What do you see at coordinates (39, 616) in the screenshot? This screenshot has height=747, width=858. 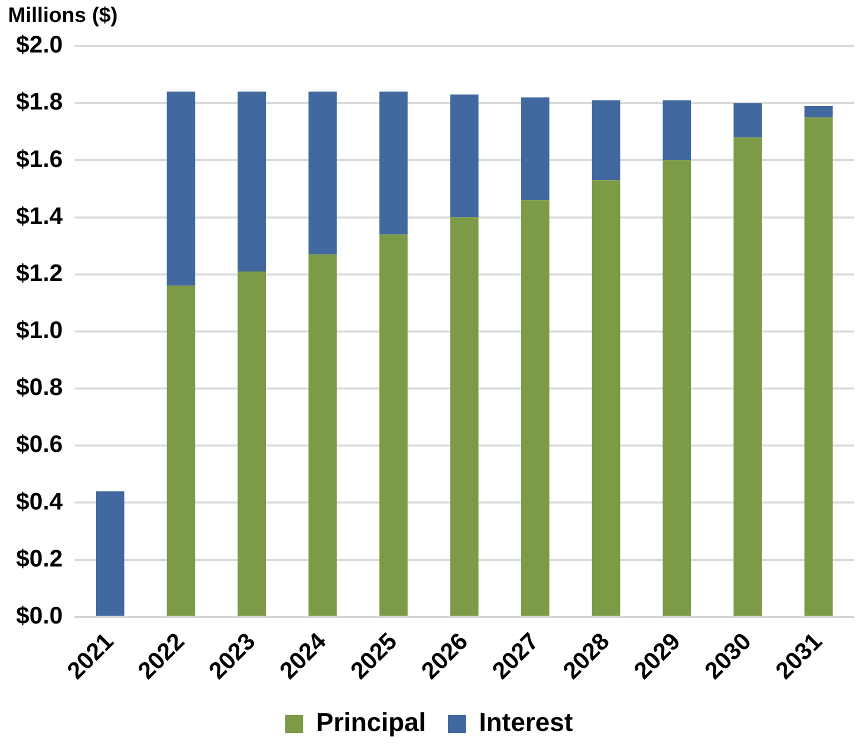 I see `y-tick-label: $0.0` at bounding box center [39, 616].